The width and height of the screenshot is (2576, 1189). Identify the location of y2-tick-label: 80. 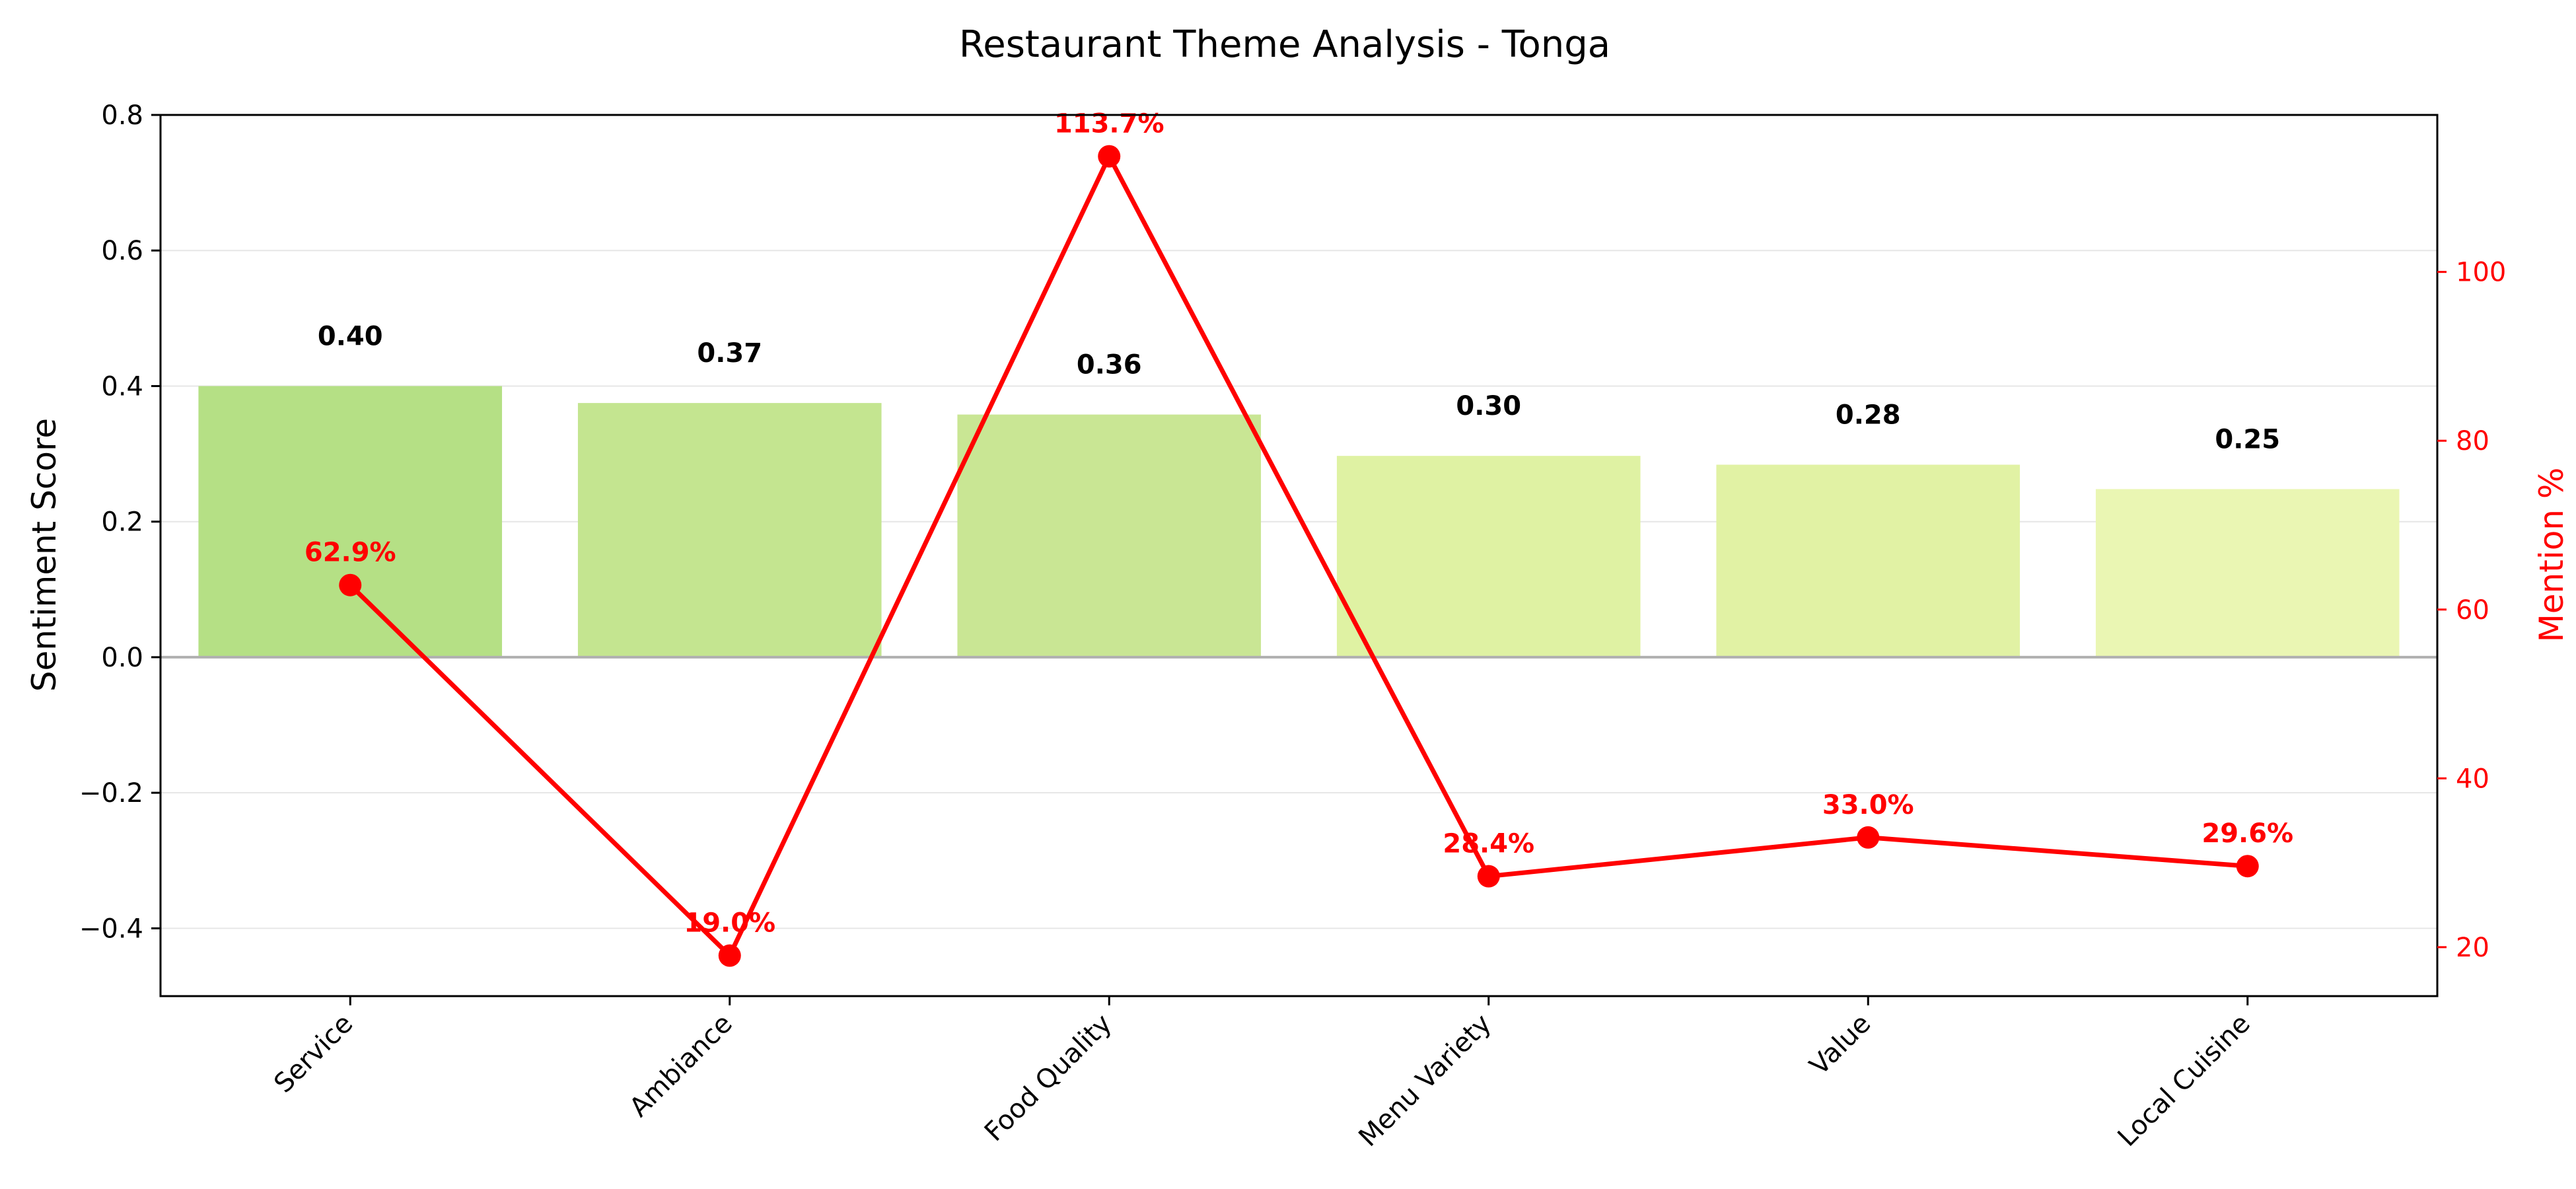
(2473, 441).